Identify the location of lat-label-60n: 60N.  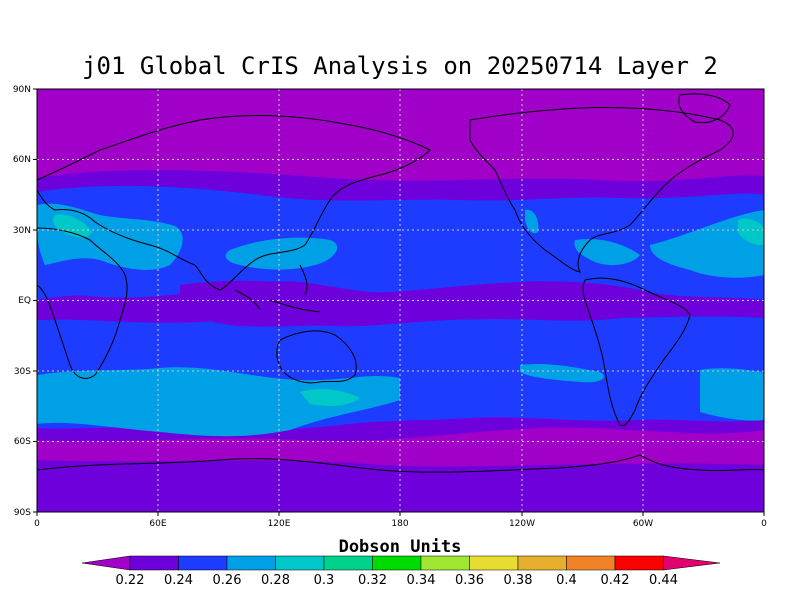
(22, 160).